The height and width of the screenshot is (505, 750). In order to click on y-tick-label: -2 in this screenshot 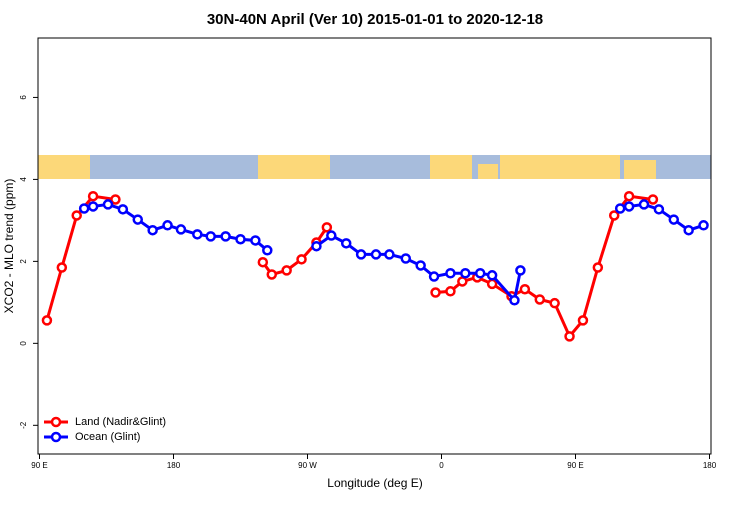, I will do `click(23, 425)`.